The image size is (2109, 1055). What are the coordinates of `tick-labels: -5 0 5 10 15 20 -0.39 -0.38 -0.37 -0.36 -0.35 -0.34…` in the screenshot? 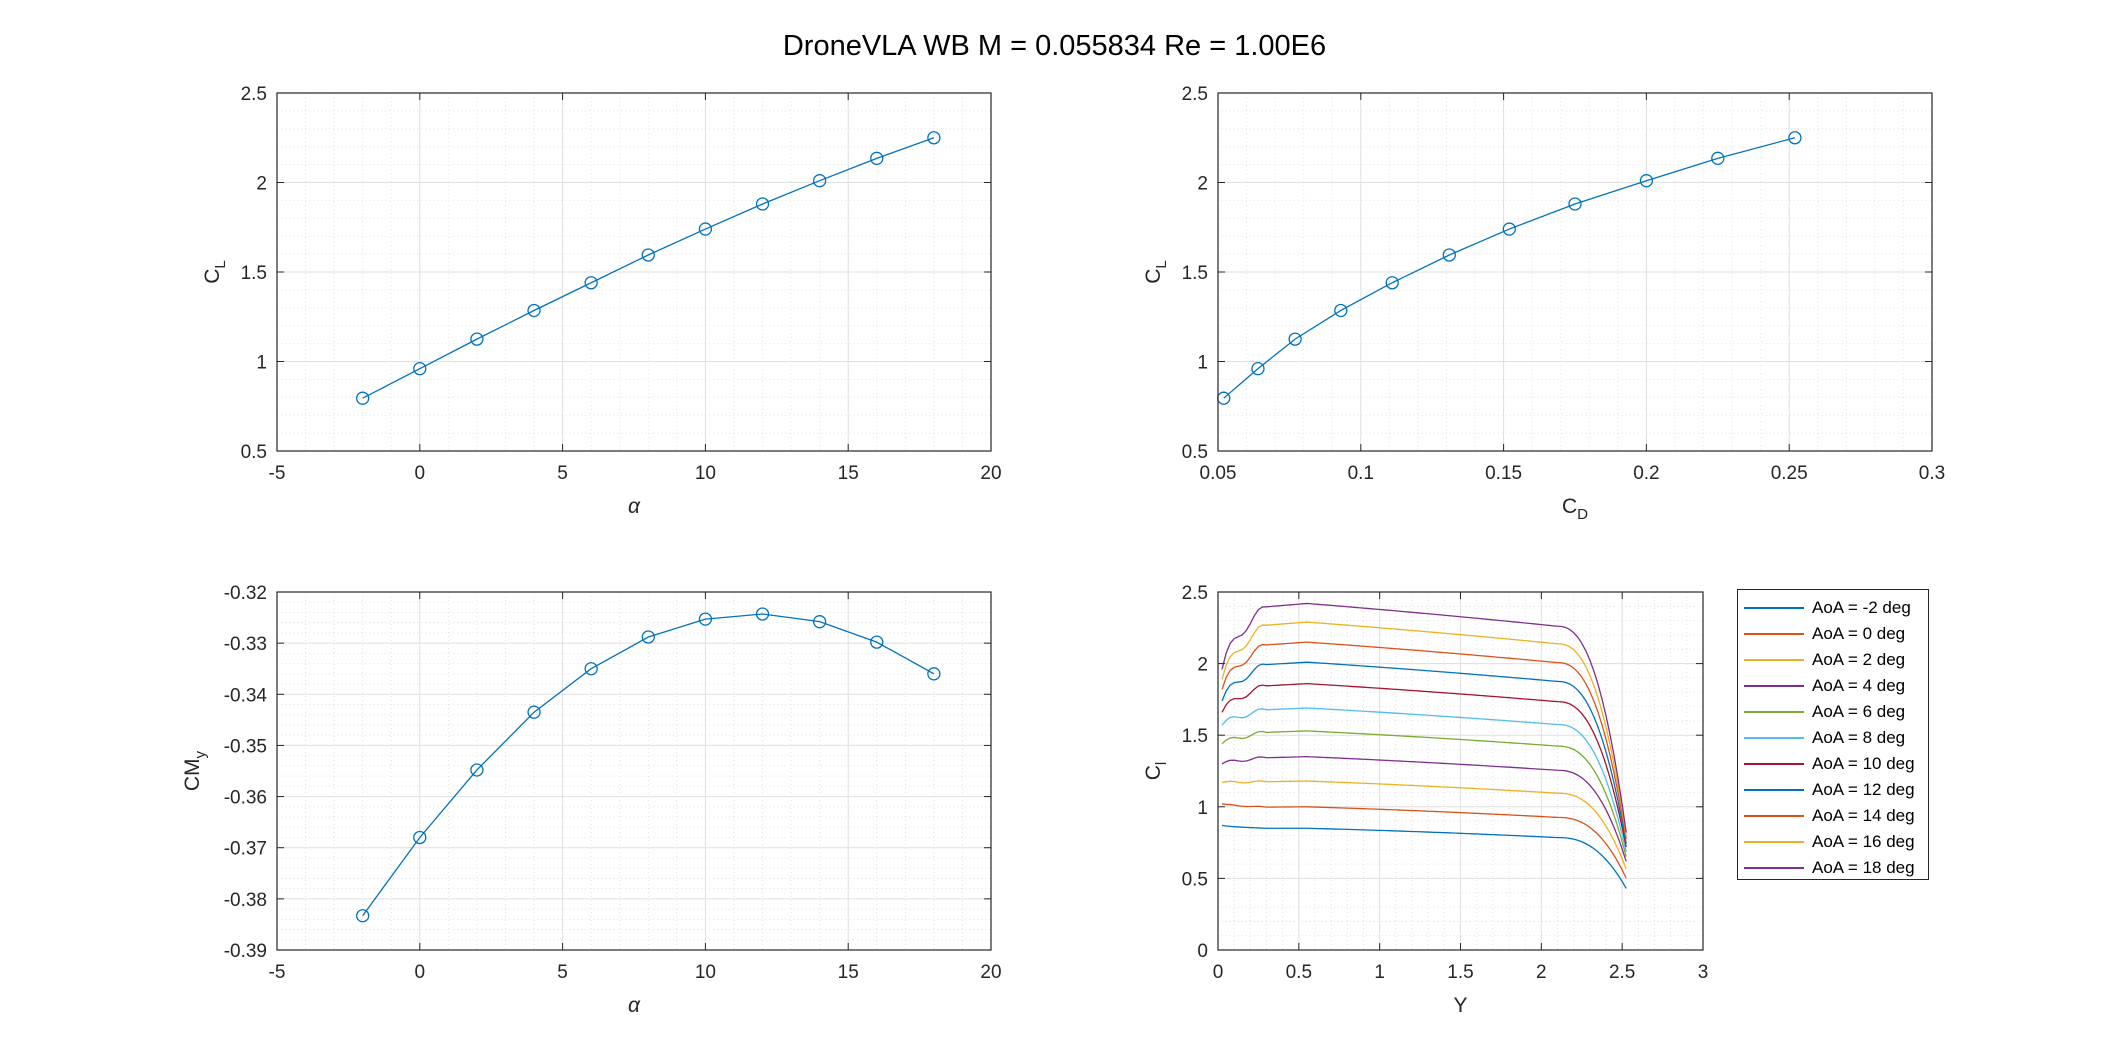 It's located at (613, 783).